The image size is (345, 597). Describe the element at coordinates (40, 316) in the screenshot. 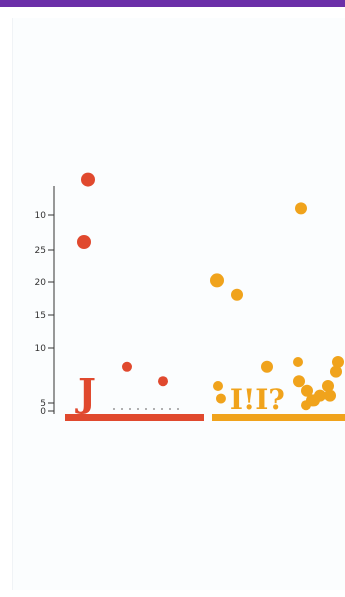

I see `y-tick-label: 15` at that location.